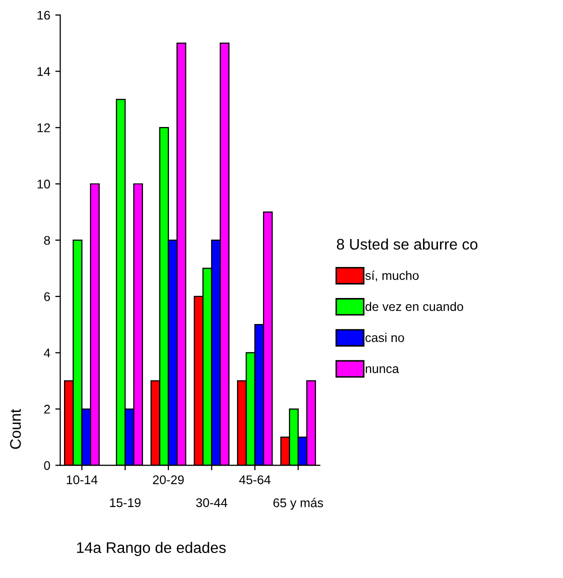 This screenshot has width=563, height=578. What do you see at coordinates (47, 297) in the screenshot?
I see `y-tick-label: 6` at bounding box center [47, 297].